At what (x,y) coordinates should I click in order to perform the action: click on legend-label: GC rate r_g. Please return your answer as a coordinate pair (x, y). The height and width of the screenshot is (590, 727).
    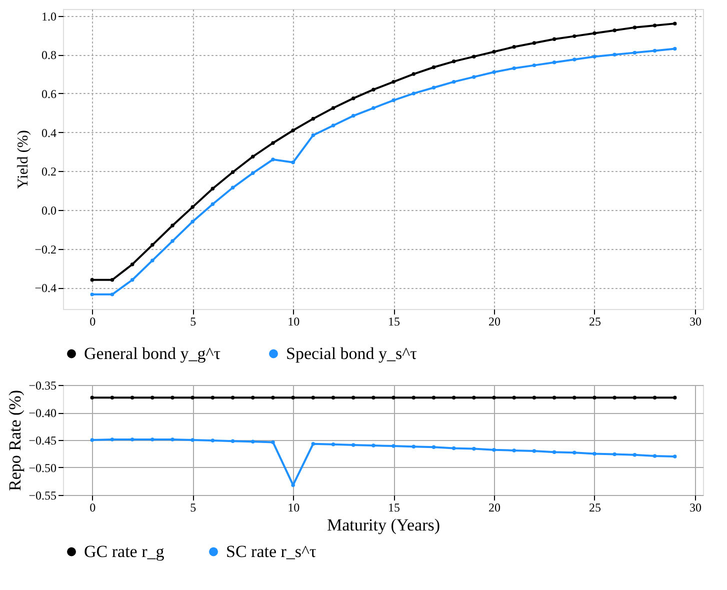
    Looking at the image, I should click on (124, 551).